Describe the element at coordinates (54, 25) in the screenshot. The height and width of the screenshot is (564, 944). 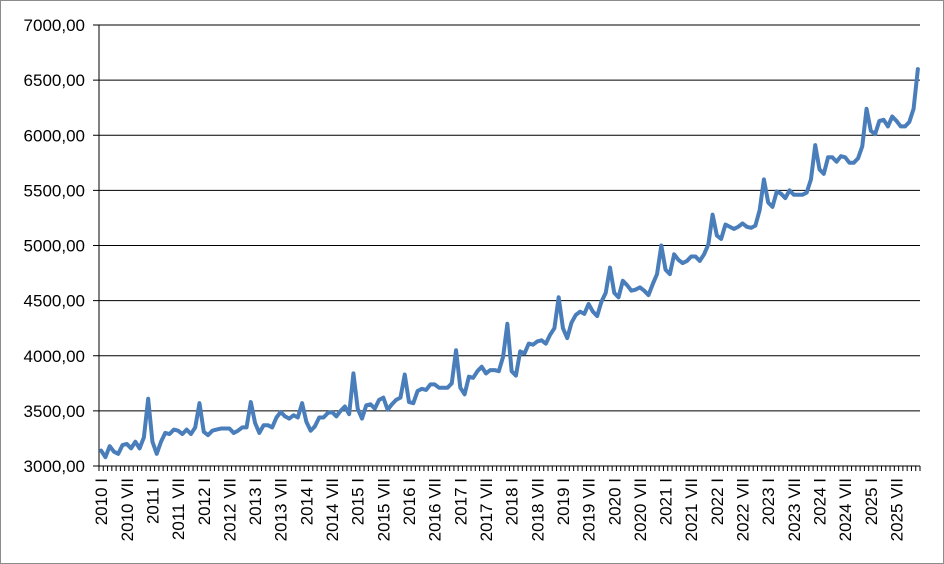
I see `y-tick-label: 7000,00` at that location.